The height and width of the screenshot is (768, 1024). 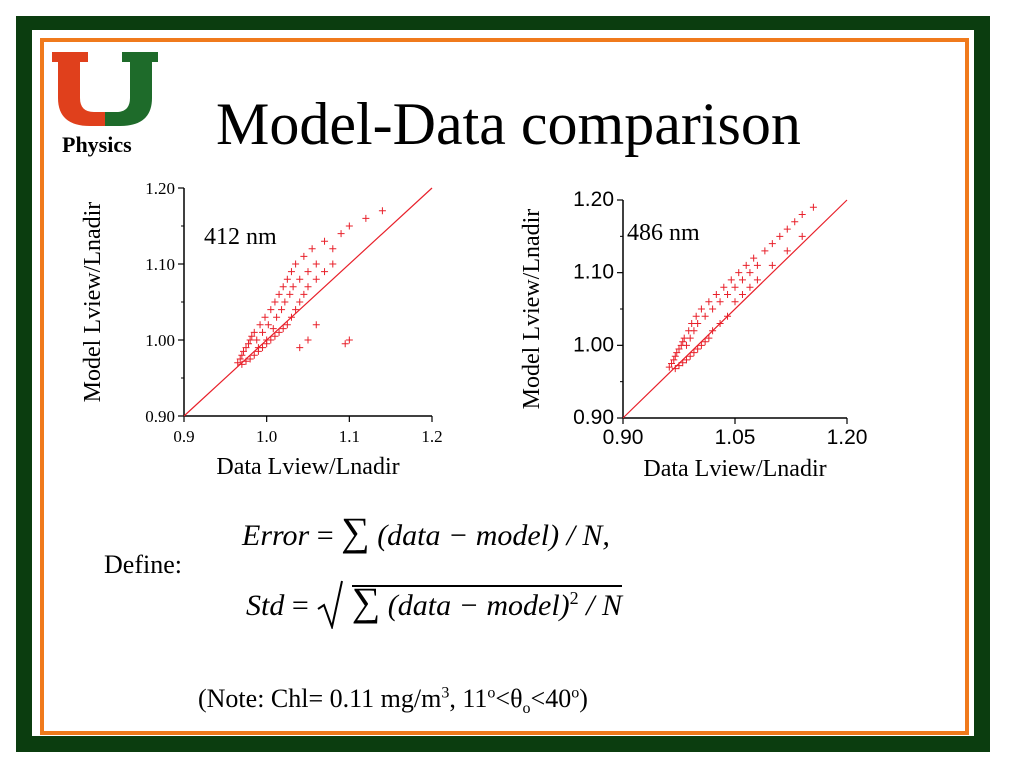 I want to click on note-suffix: ), so click(x=583, y=698).